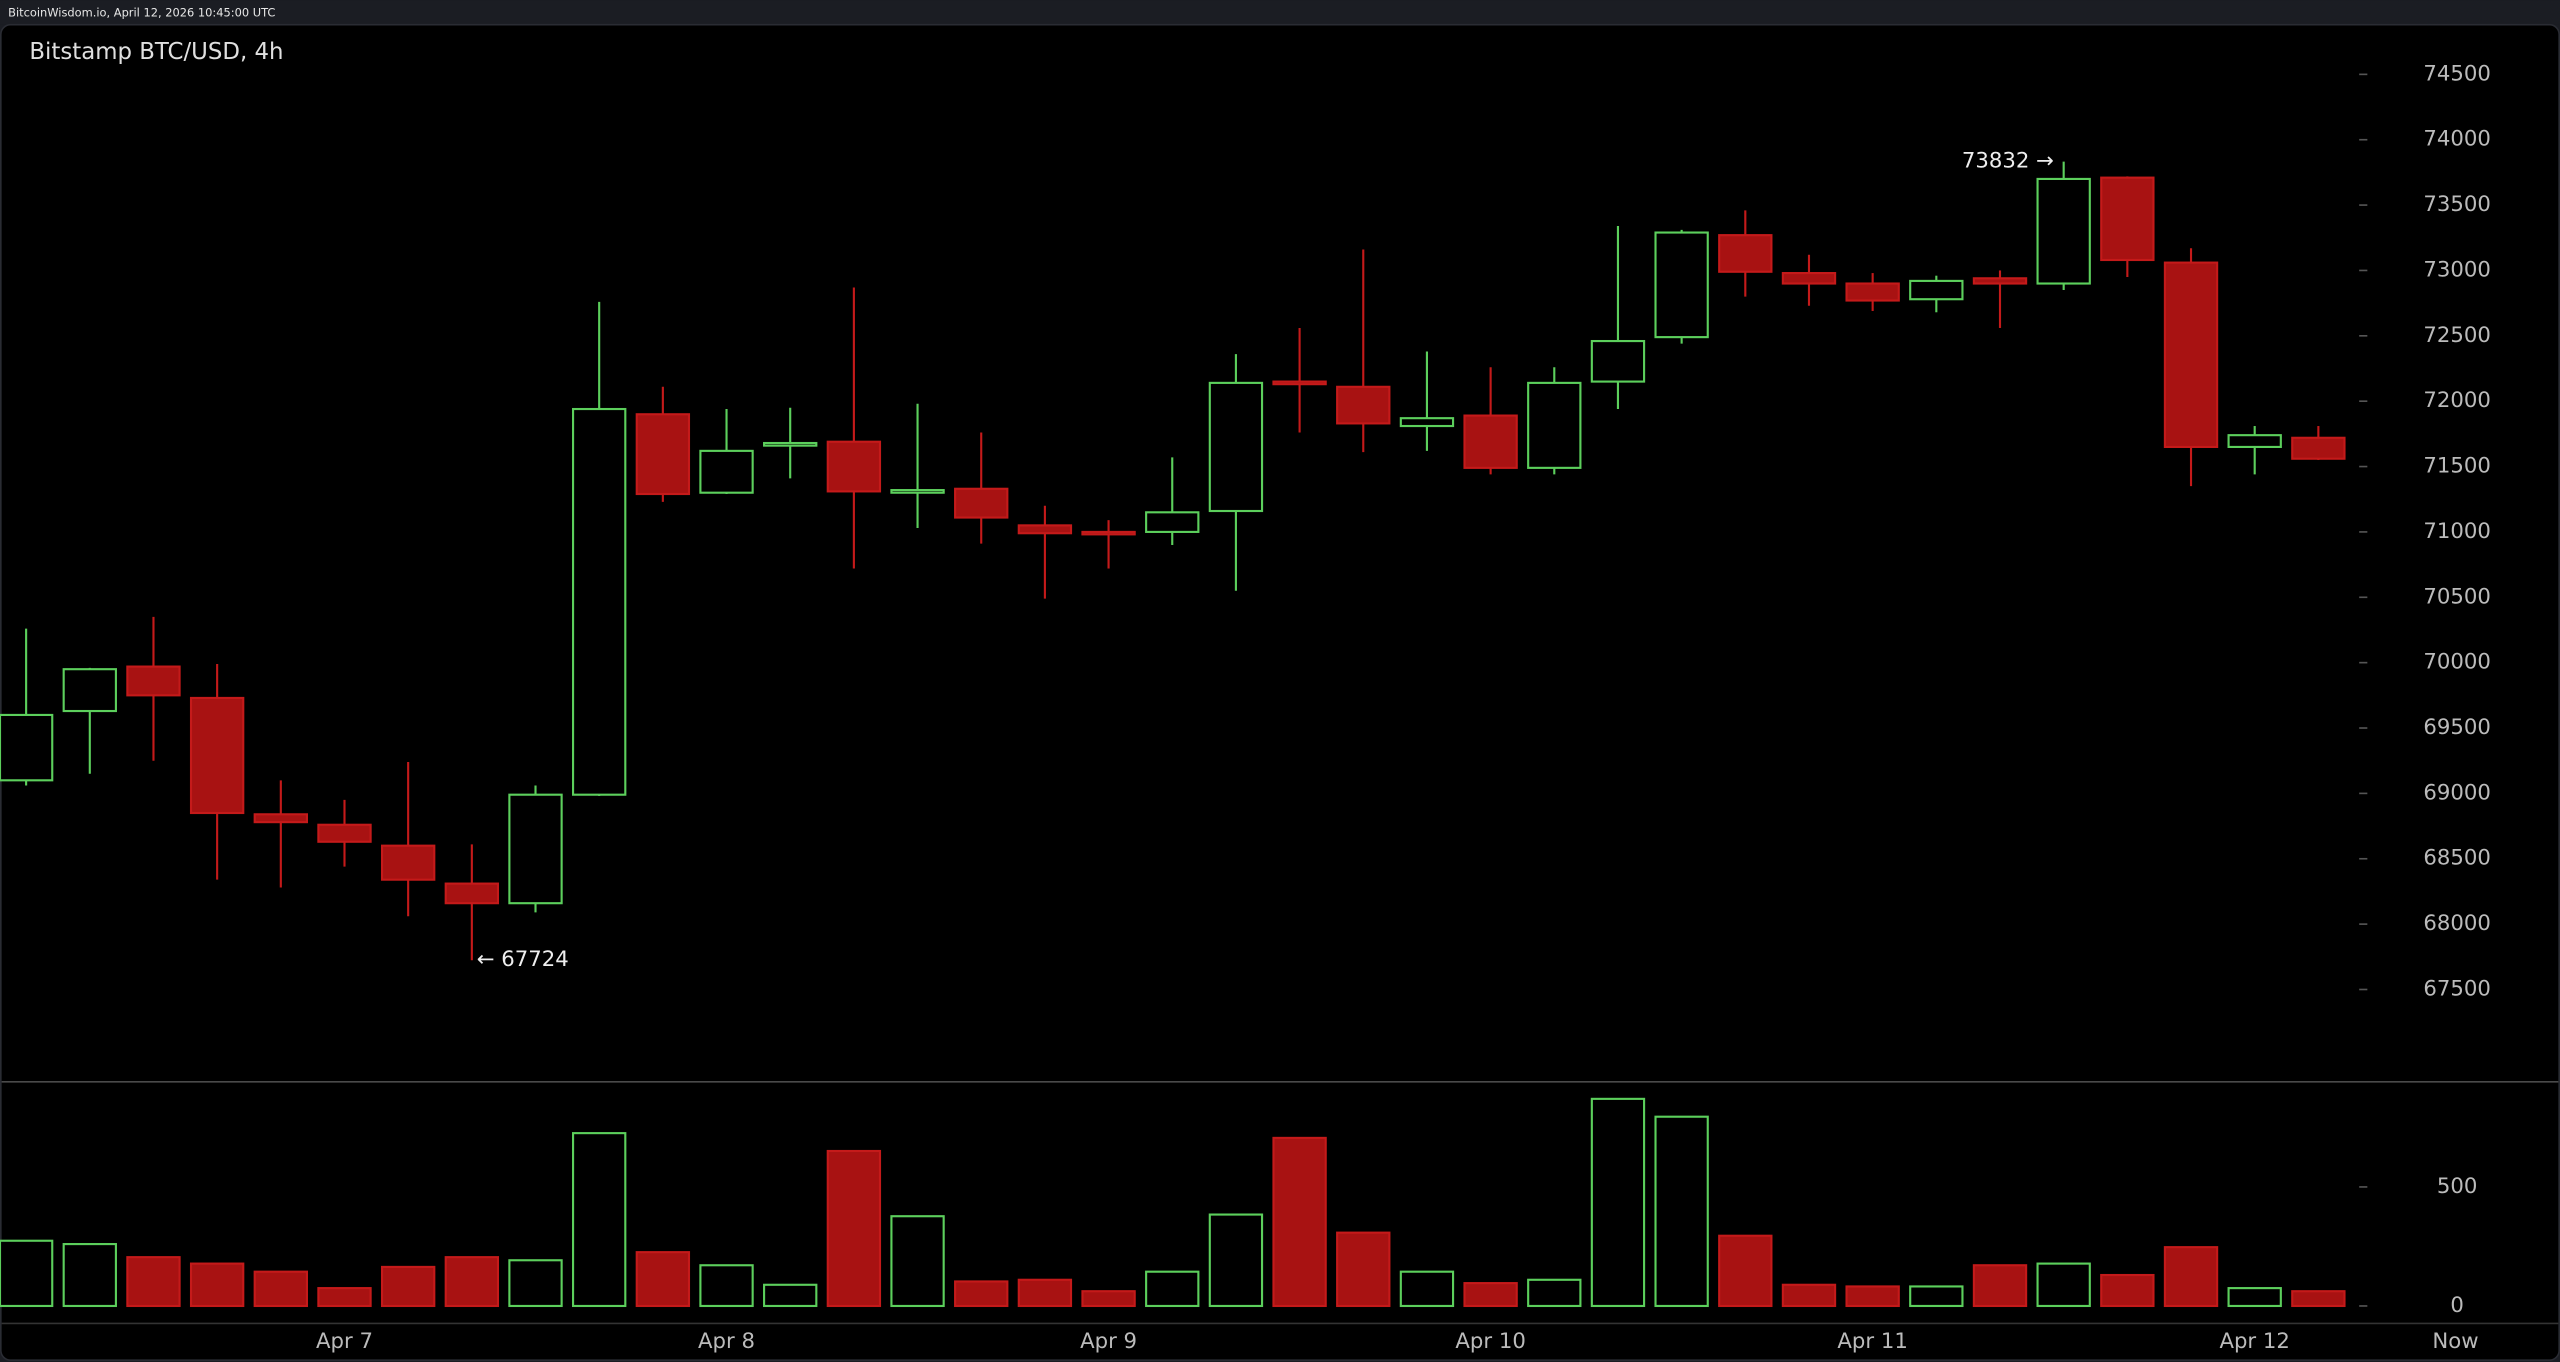 This screenshot has height=1362, width=2560. I want to click on x-tick-label: Apr 12, so click(2254, 1341).